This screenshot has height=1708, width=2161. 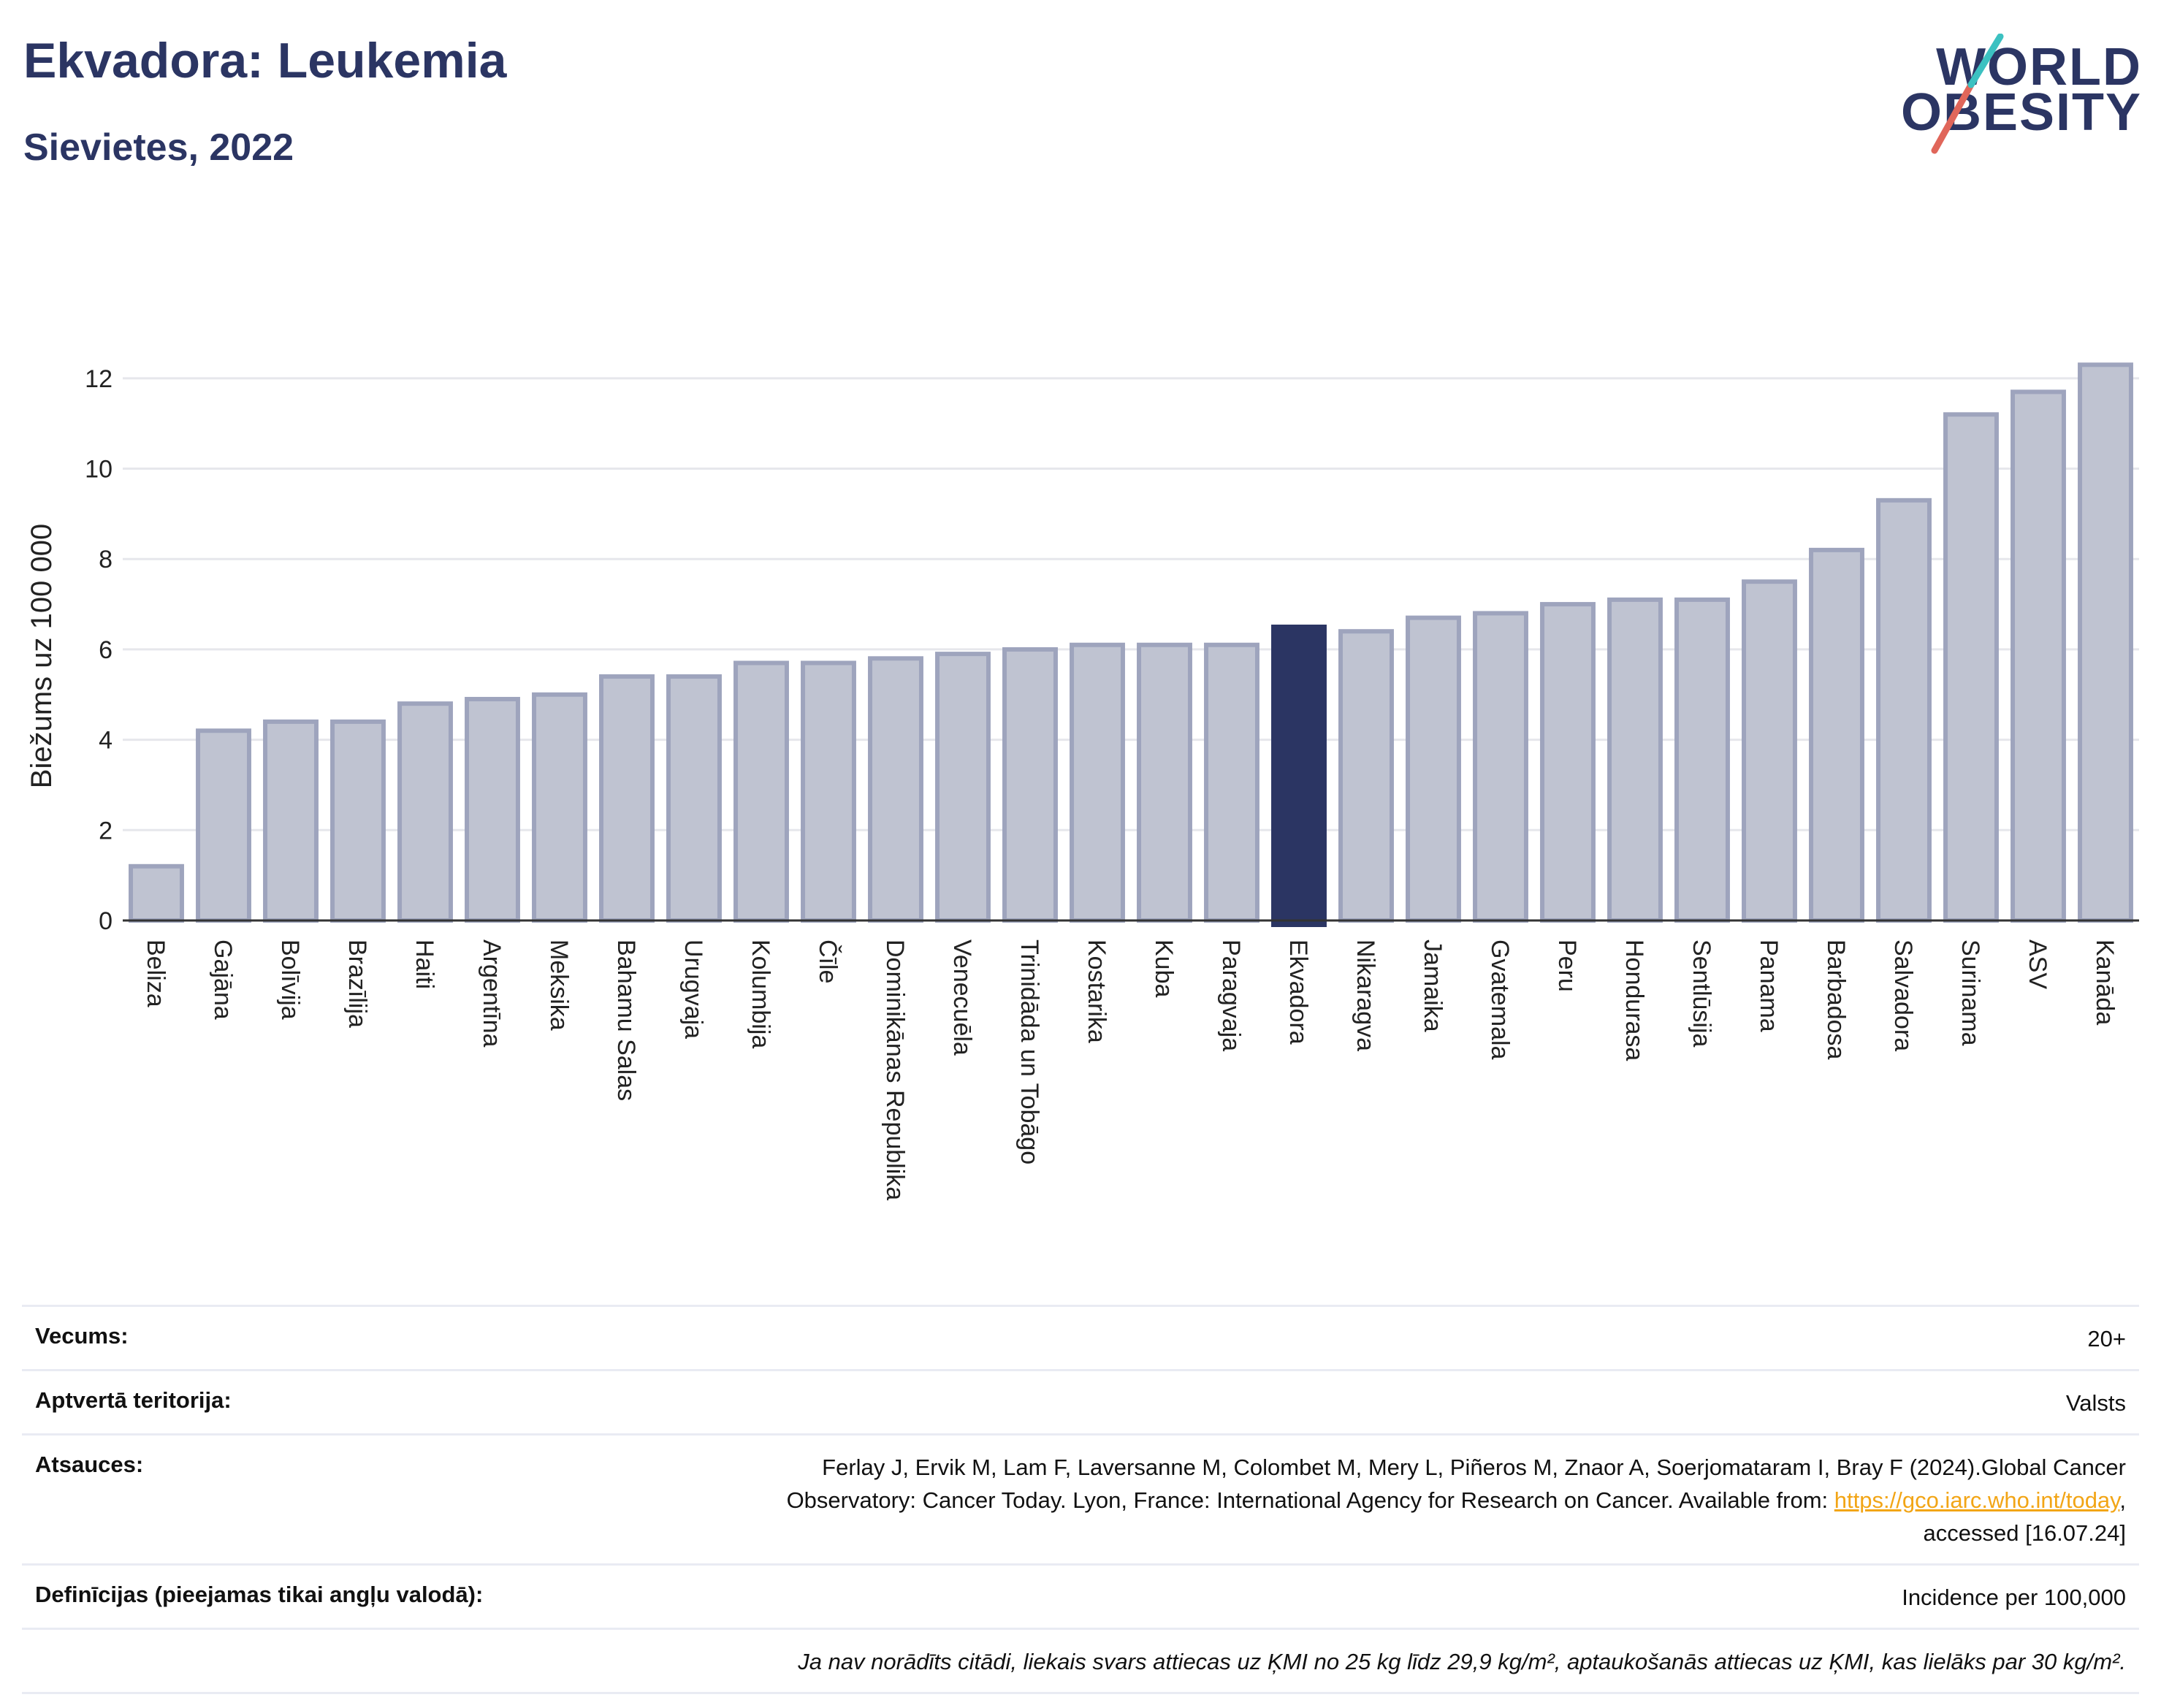 What do you see at coordinates (42, 656) in the screenshot?
I see `y-axis-label: Biežums uz 100 000` at bounding box center [42, 656].